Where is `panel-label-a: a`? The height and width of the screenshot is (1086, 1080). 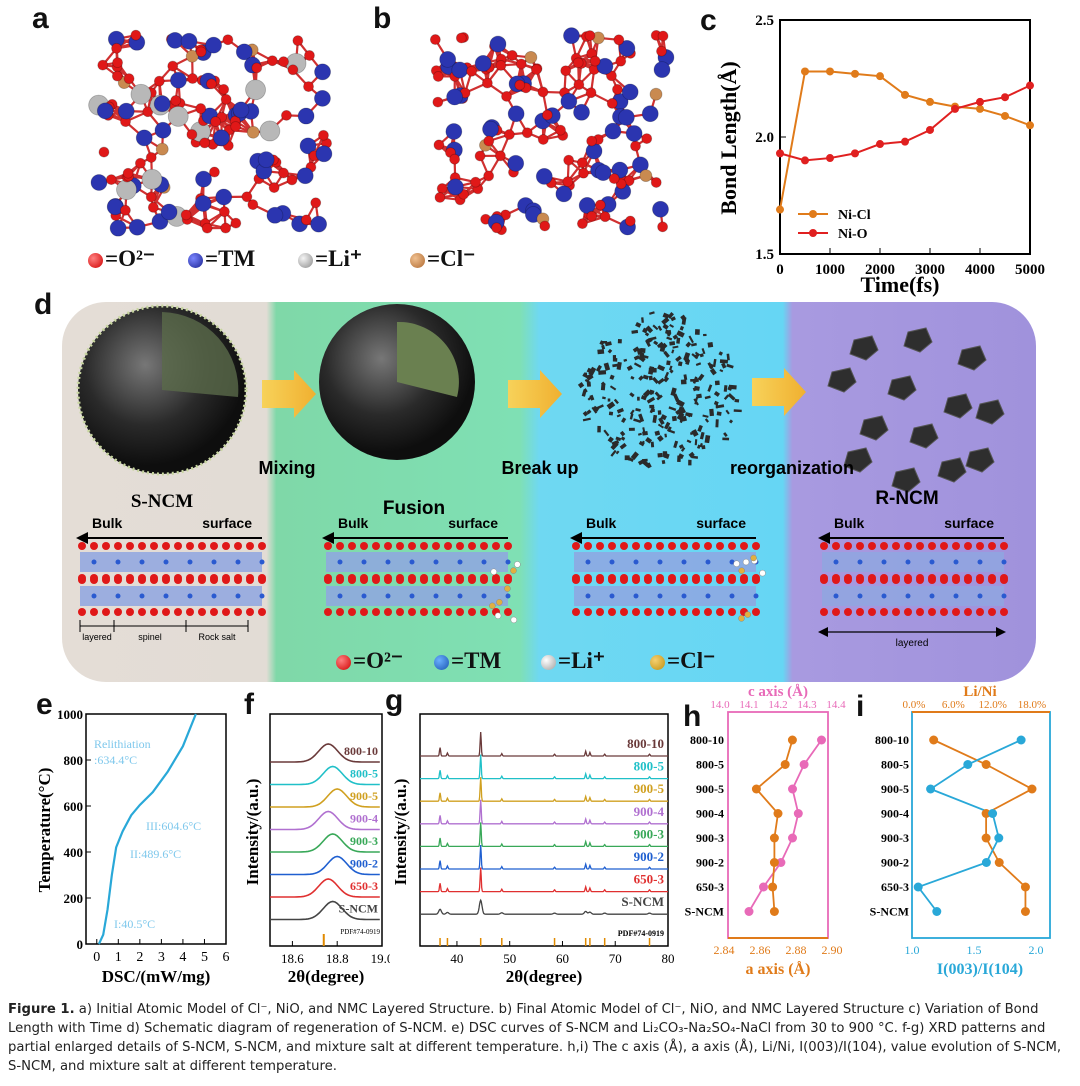 panel-label-a: a is located at coordinates (40, 18).